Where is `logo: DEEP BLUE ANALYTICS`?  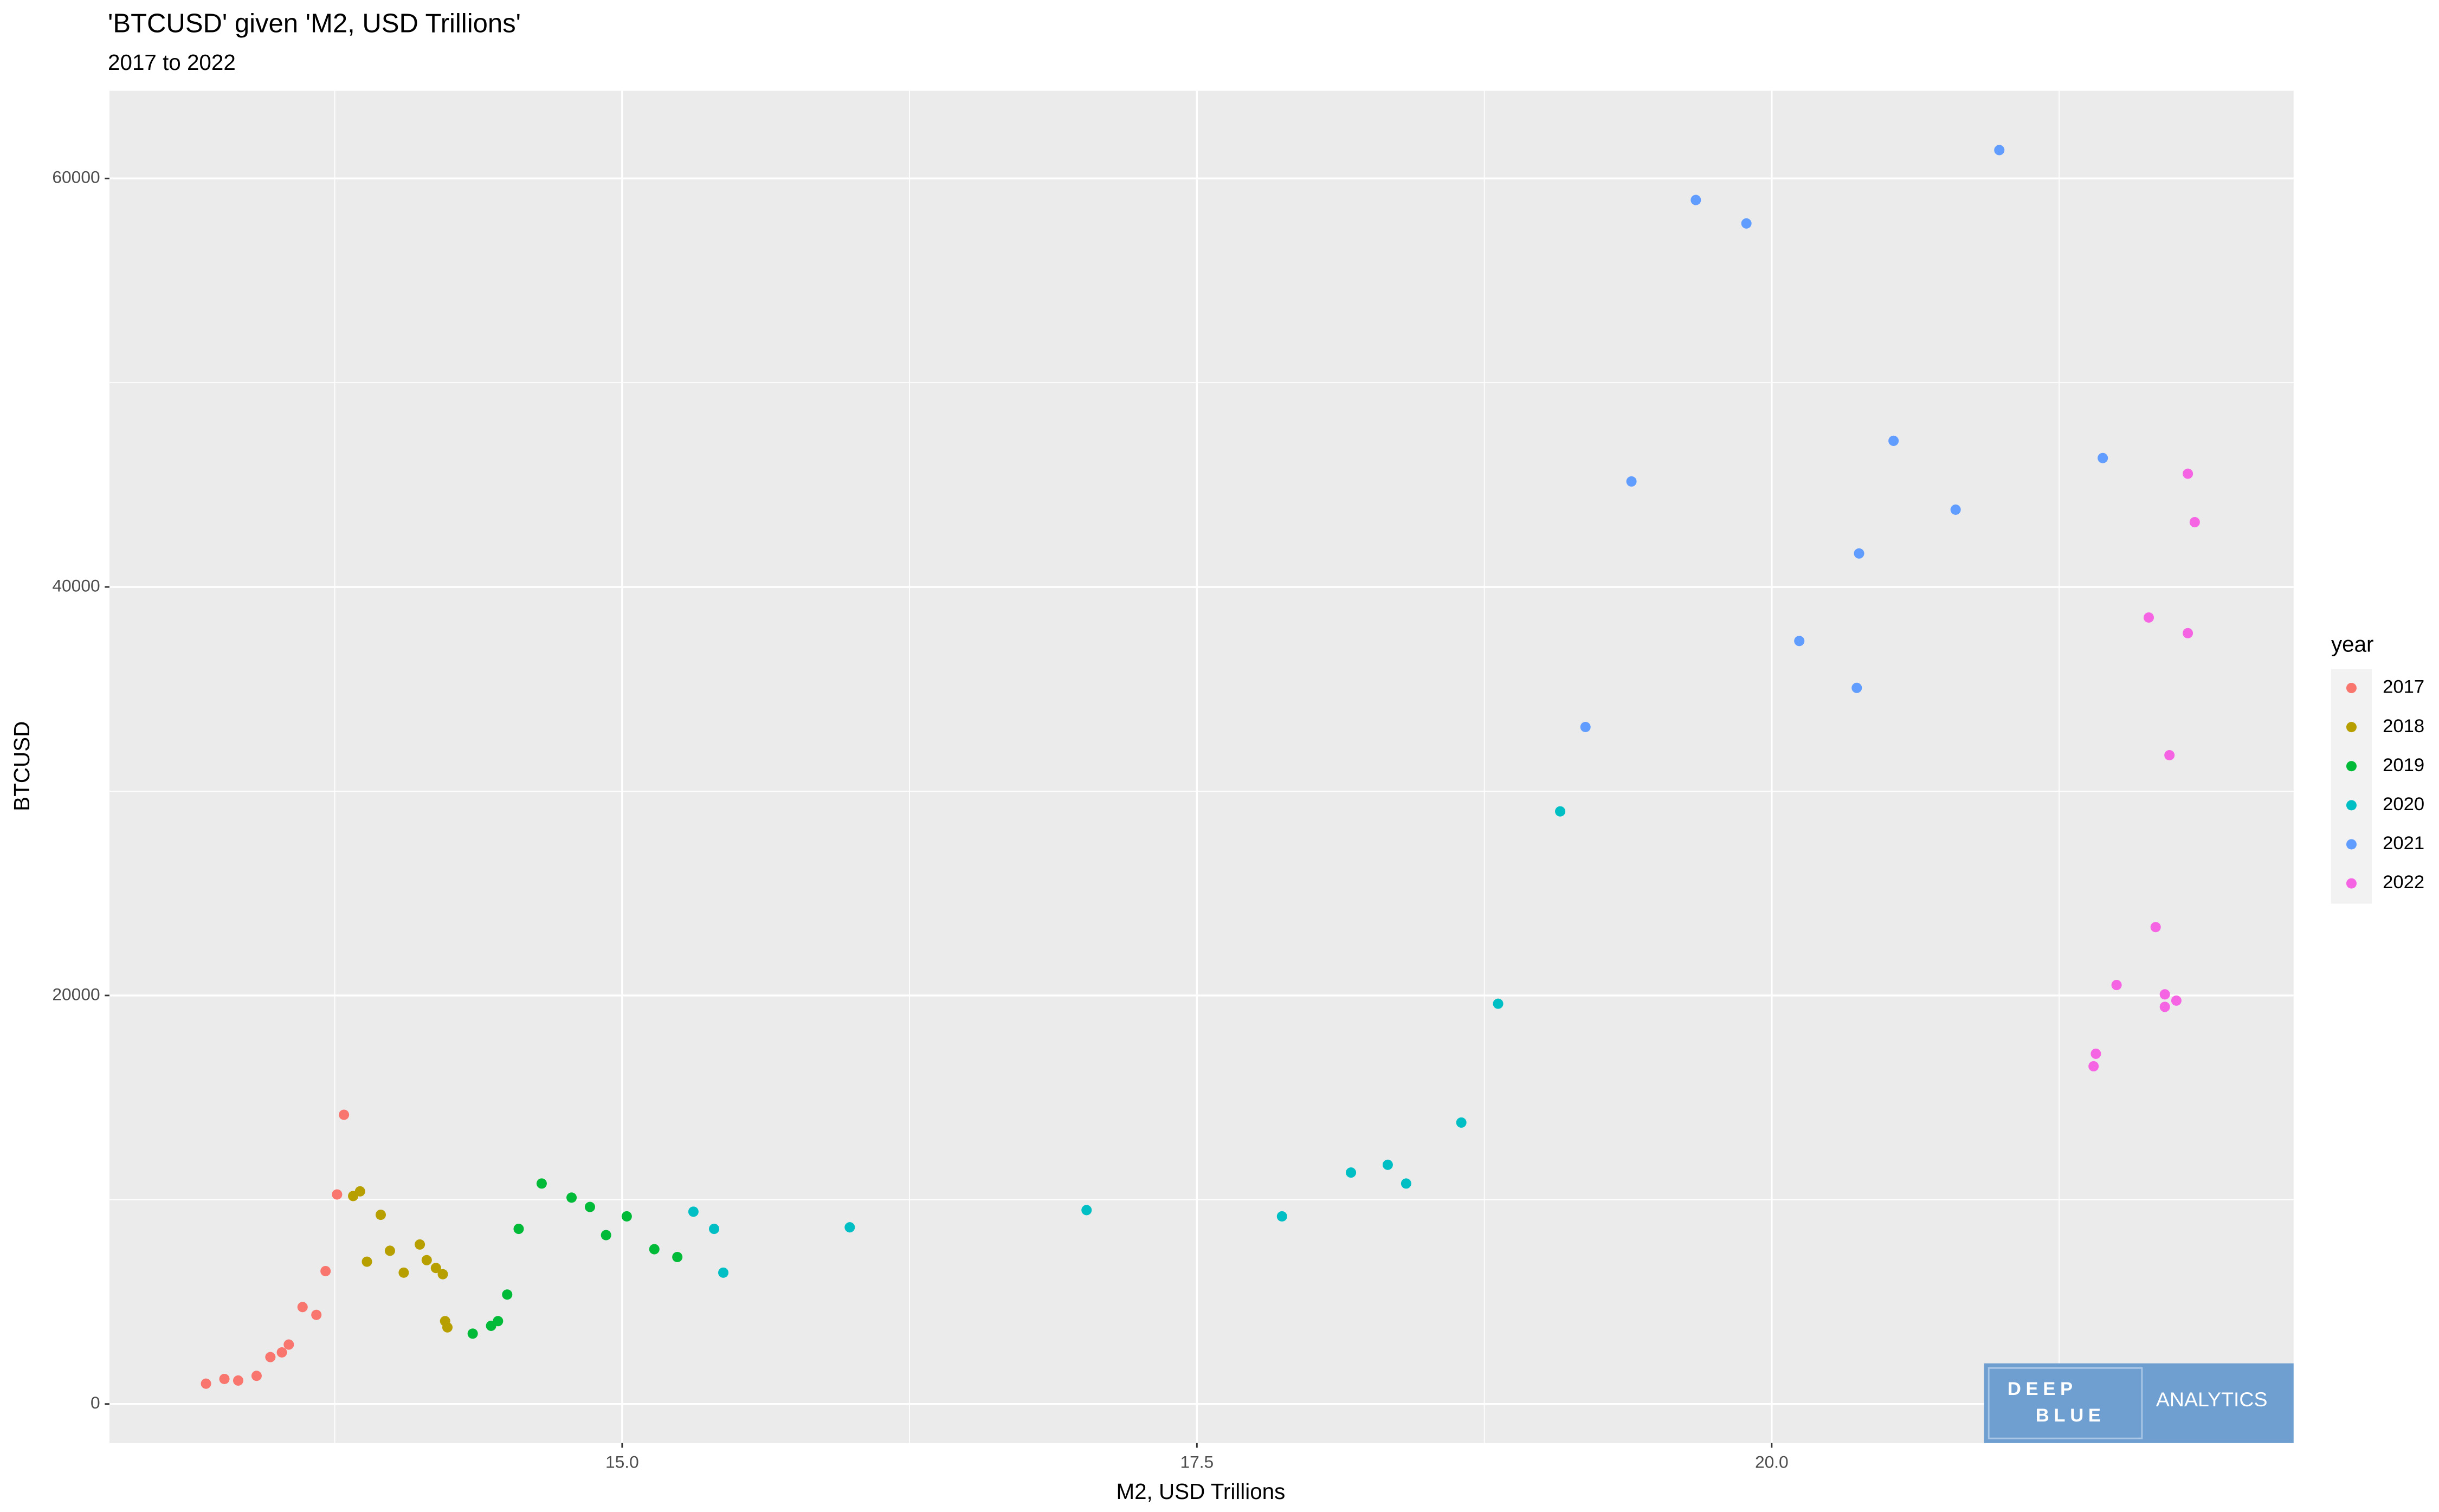 logo: DEEP BLUE ANALYTICS is located at coordinates (2139, 1403).